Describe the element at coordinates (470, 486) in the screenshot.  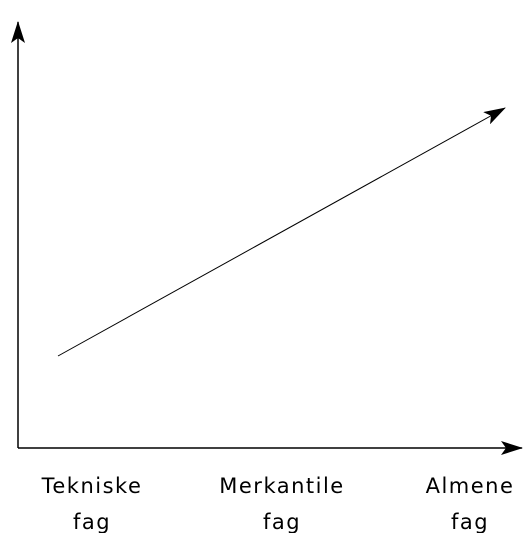
I see `label: Almene` at that location.